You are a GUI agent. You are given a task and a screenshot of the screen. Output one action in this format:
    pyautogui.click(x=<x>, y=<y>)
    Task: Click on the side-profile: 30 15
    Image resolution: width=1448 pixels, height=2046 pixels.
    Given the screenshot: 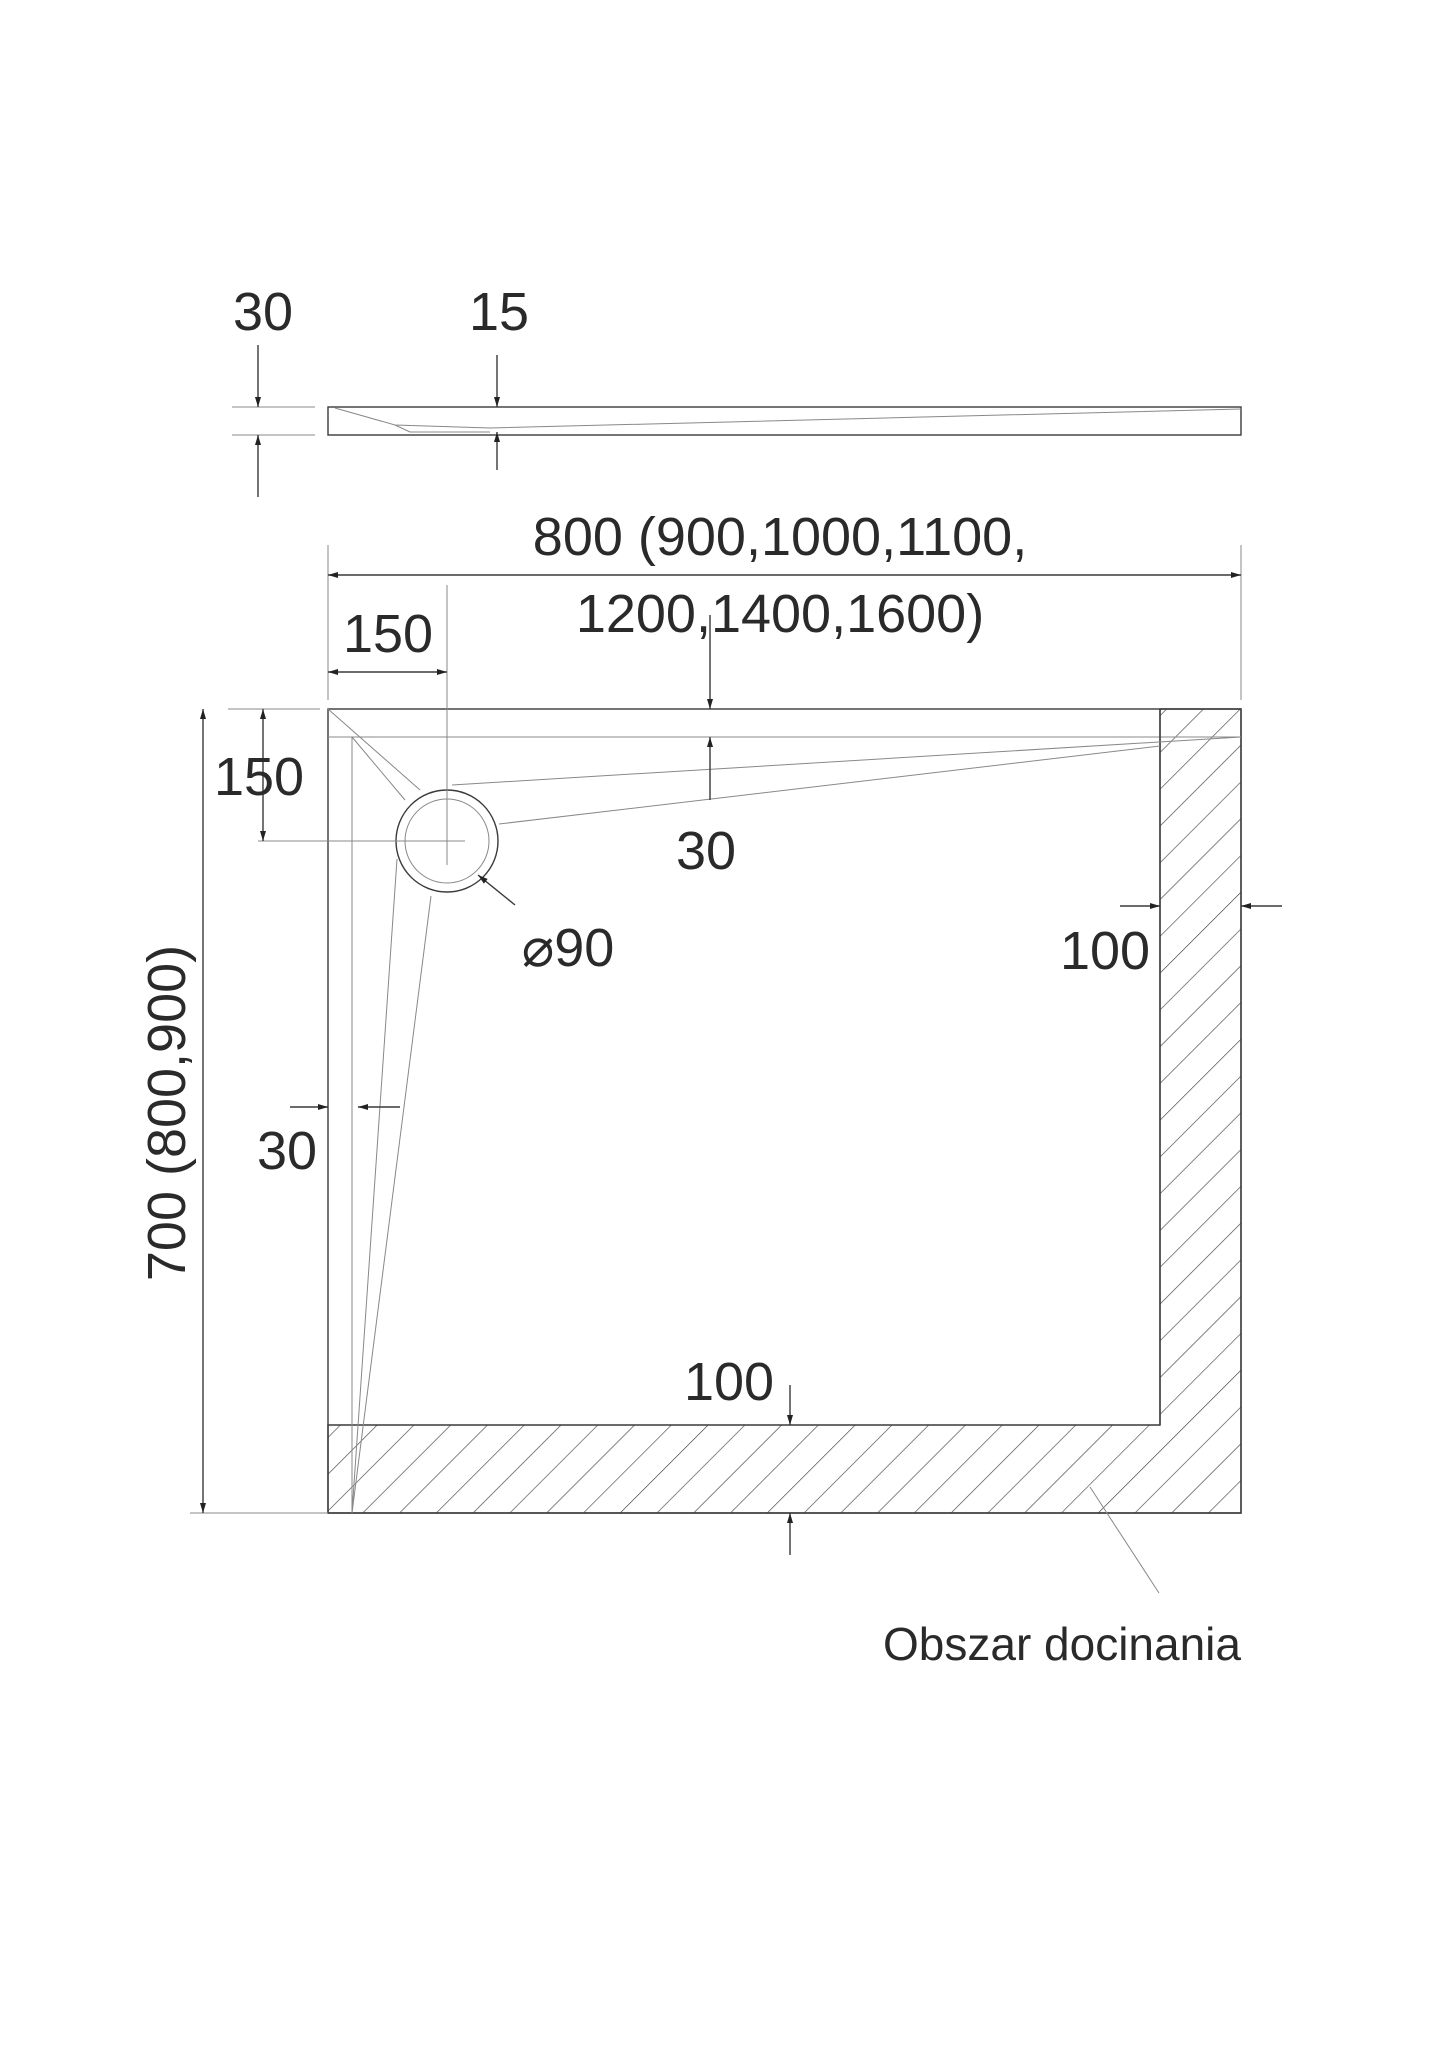 What is the action you would take?
    pyautogui.click(x=737, y=389)
    